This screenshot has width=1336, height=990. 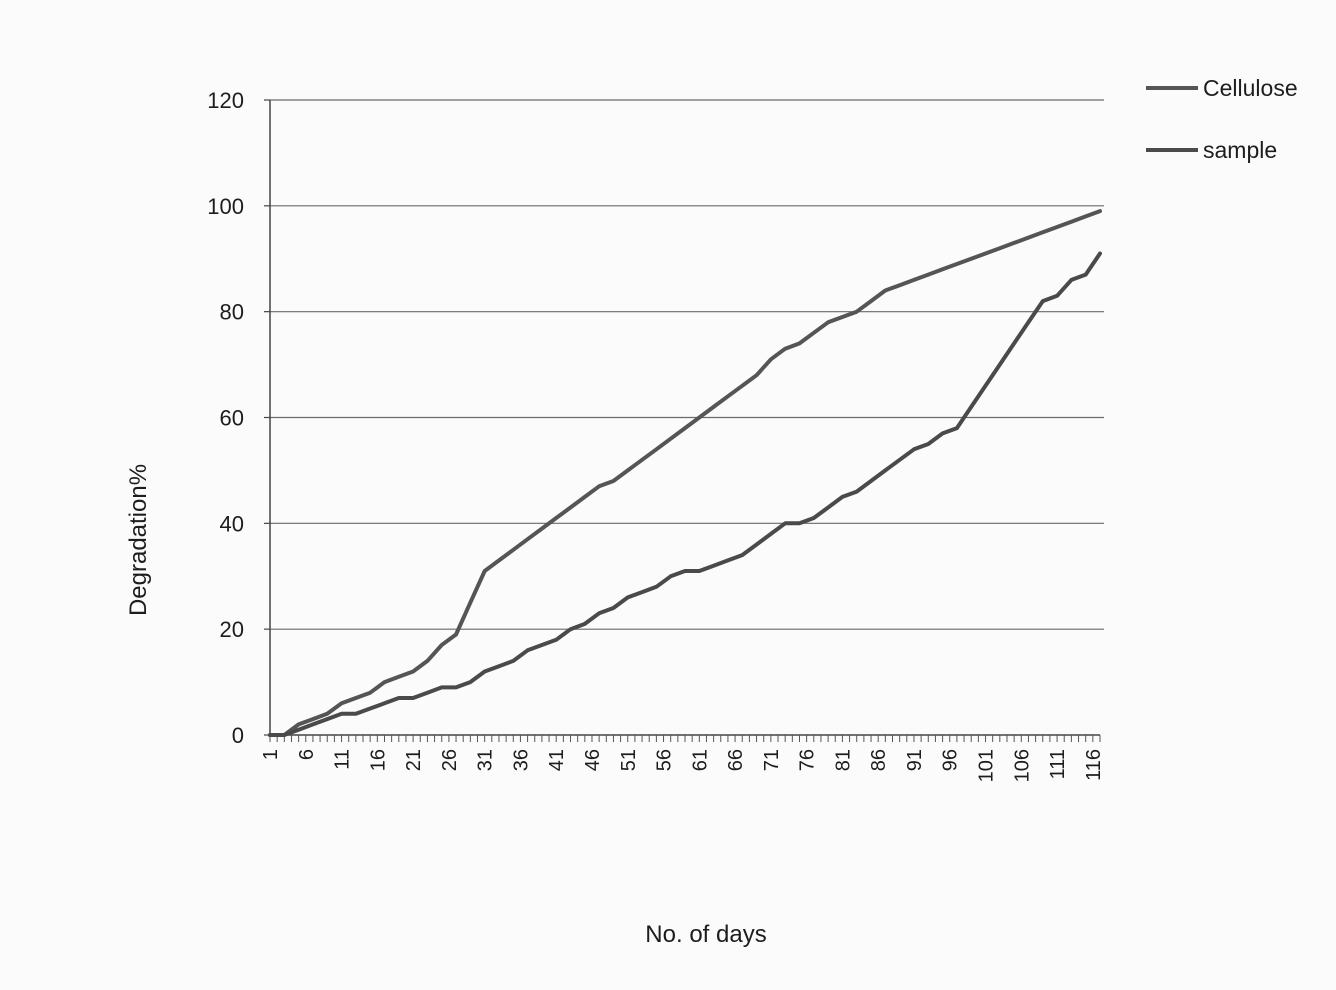 I want to click on y-tick-label: 40, so click(x=232, y=523).